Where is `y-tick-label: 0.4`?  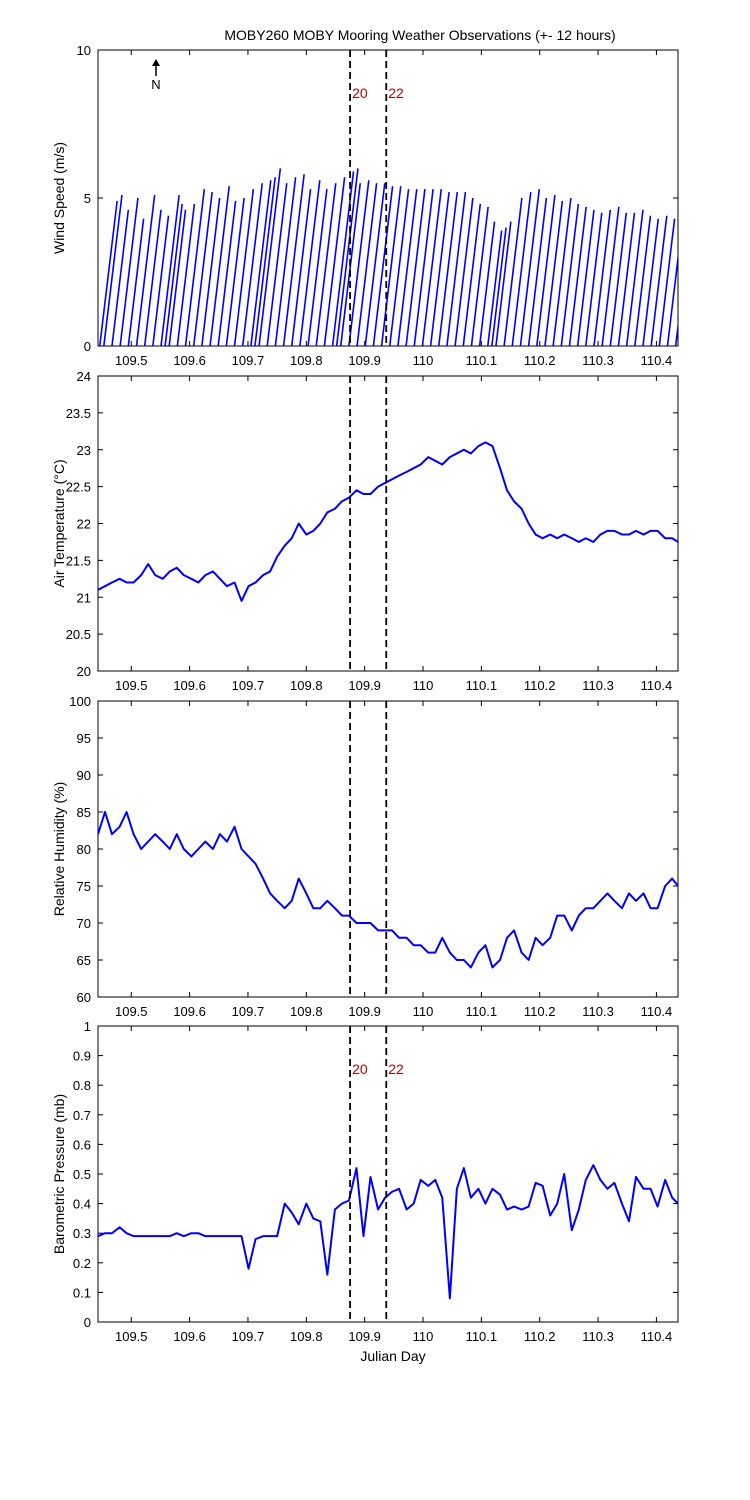 y-tick-label: 0.4 is located at coordinates (82, 1204).